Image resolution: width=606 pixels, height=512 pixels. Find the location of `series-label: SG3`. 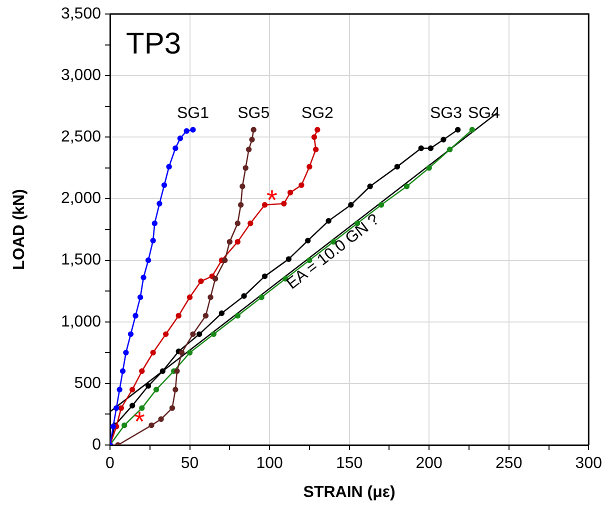

series-label: SG3 is located at coordinates (446, 113).